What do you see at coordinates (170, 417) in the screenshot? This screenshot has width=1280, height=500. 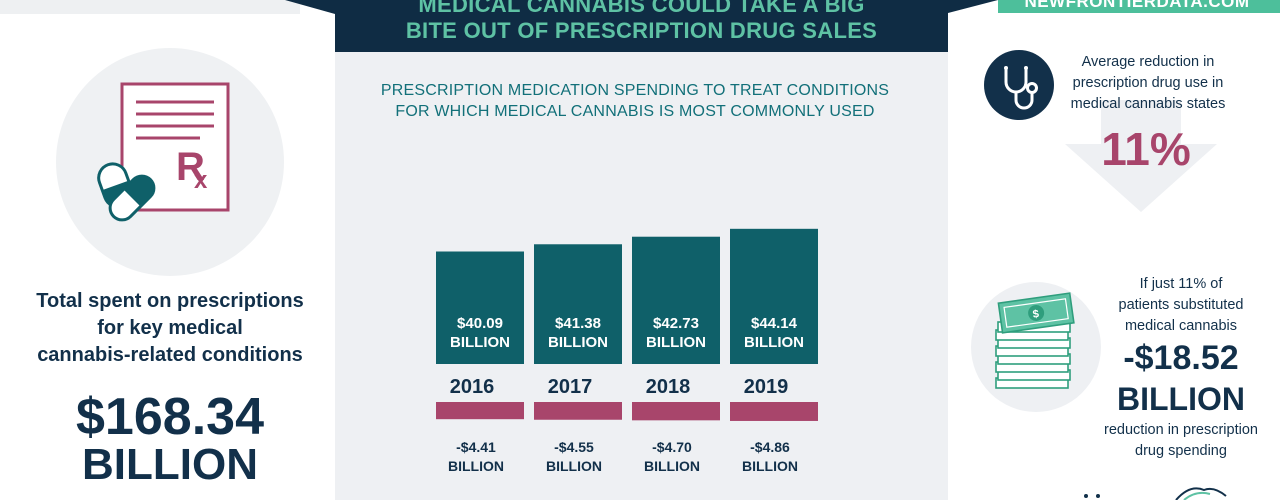 I see `total-spent-value: $168.34` at bounding box center [170, 417].